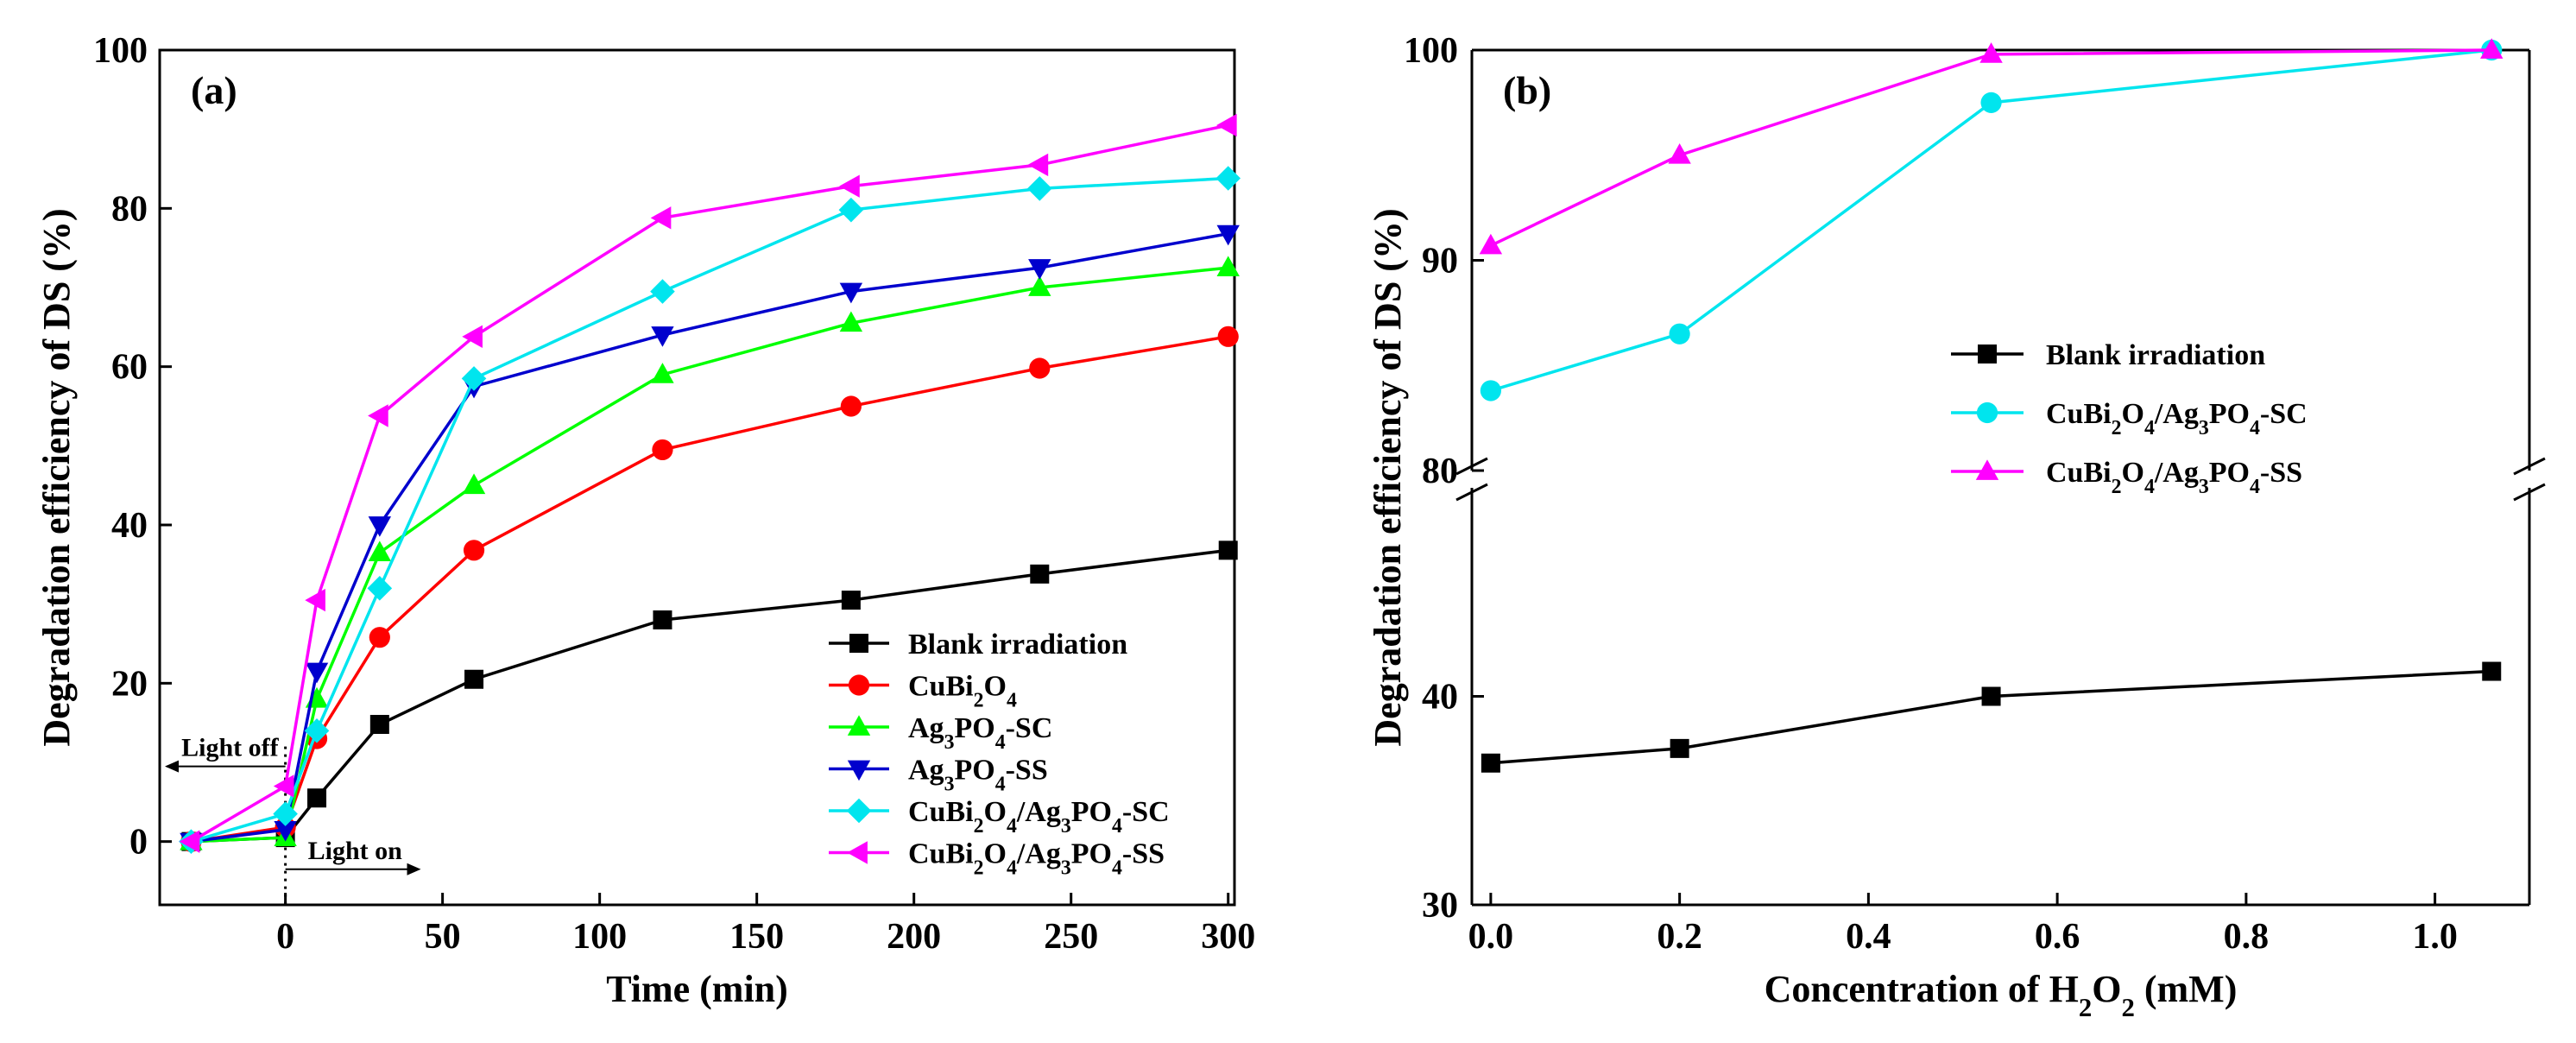 The width and height of the screenshot is (2576, 1043). Describe the element at coordinates (1527, 90) in the screenshot. I see `panel-label: (b)` at that location.